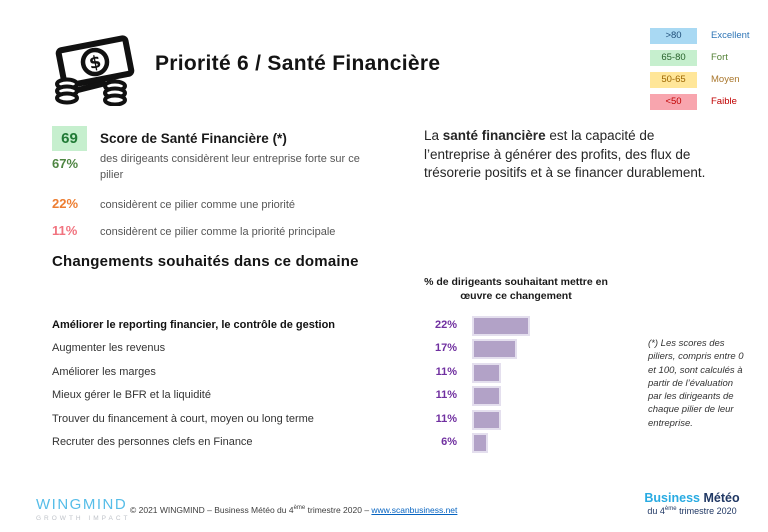 The width and height of the screenshot is (768, 532). Describe the element at coordinates (83, 518) in the screenshot. I see `logo-tagline: GROWTH IMPACT` at that location.